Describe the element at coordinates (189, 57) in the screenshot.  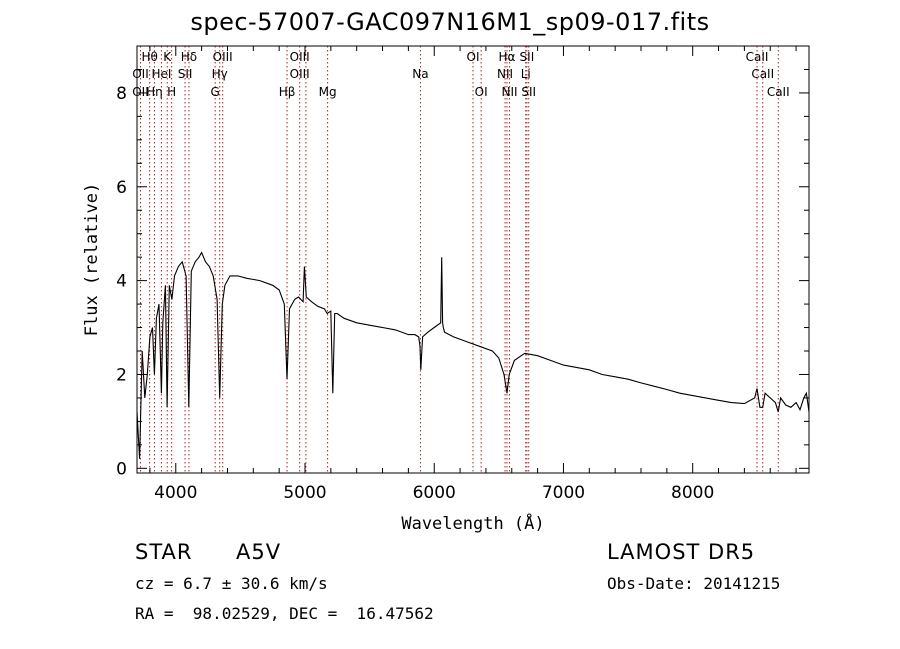
I see `line-annotation-label: Hδ` at that location.